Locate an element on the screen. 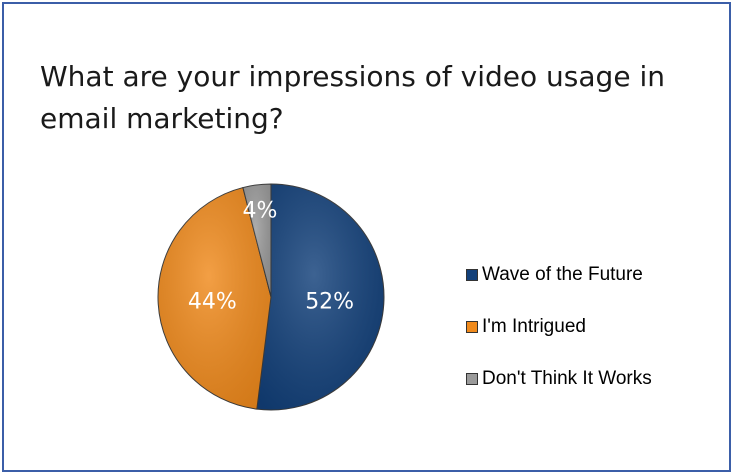 This screenshot has width=735, height=472. slice-label-i-m-intrigued: 44% is located at coordinates (212, 302).